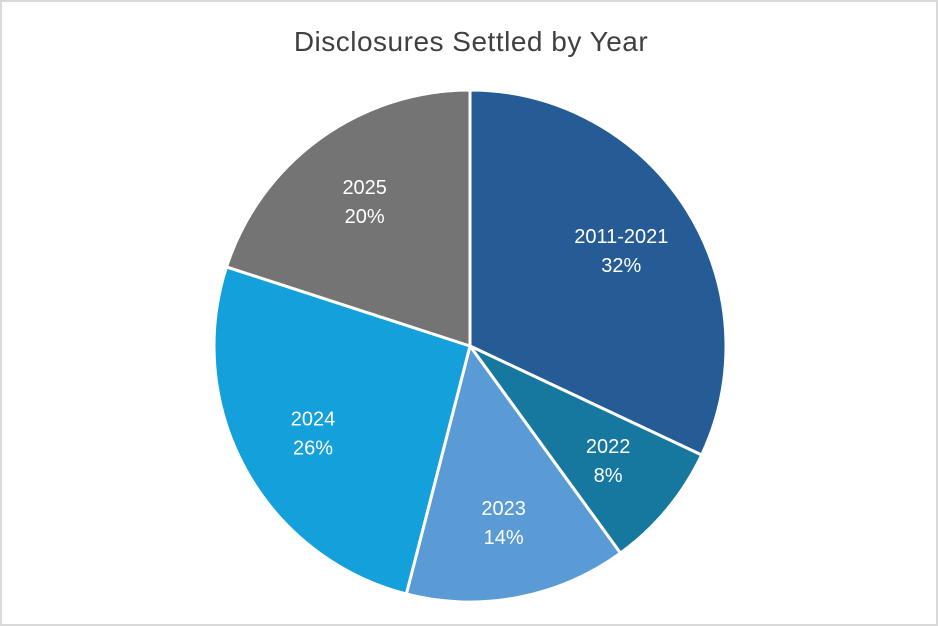  I want to click on pie-slice-2024, so click(342, 430).